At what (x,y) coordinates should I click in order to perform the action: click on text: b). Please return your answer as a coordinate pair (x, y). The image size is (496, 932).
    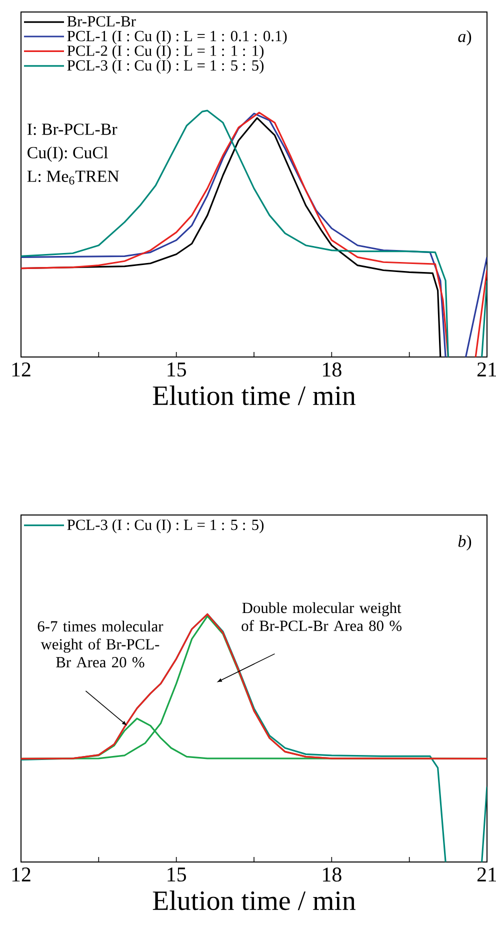
    Looking at the image, I should click on (465, 542).